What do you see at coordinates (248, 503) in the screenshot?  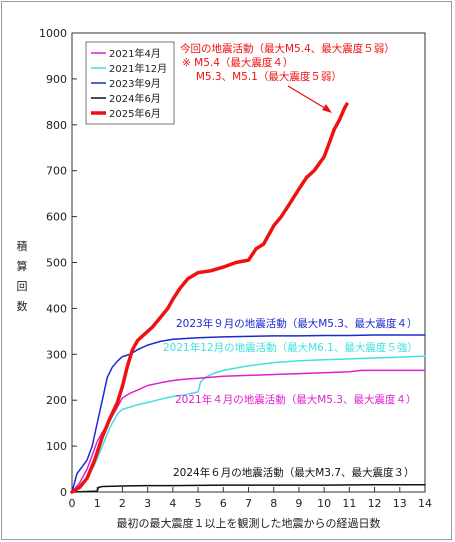 I see `x-tick-label: 7` at bounding box center [248, 503].